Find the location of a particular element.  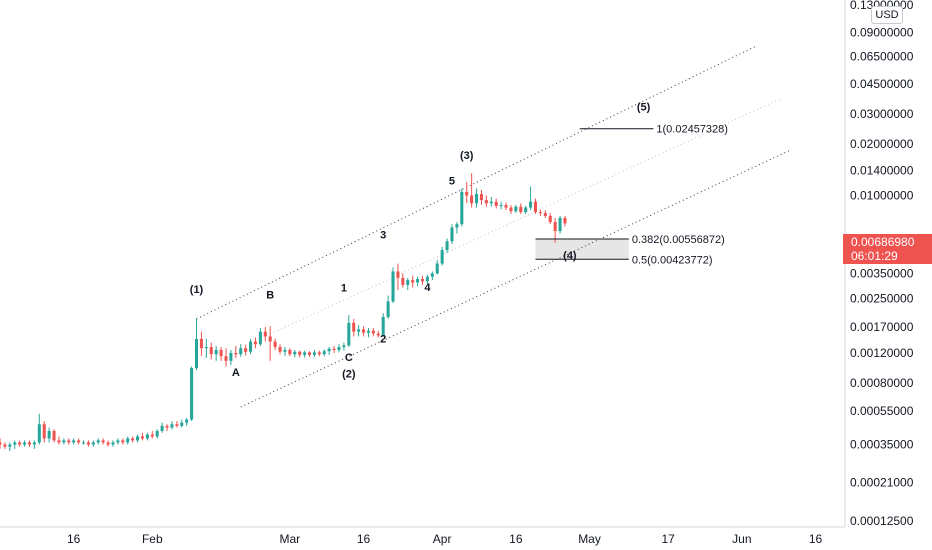

time-axis: 16 Feb Mar 16 Apr 16 May 17 Jun 16 is located at coordinates (445, 539).